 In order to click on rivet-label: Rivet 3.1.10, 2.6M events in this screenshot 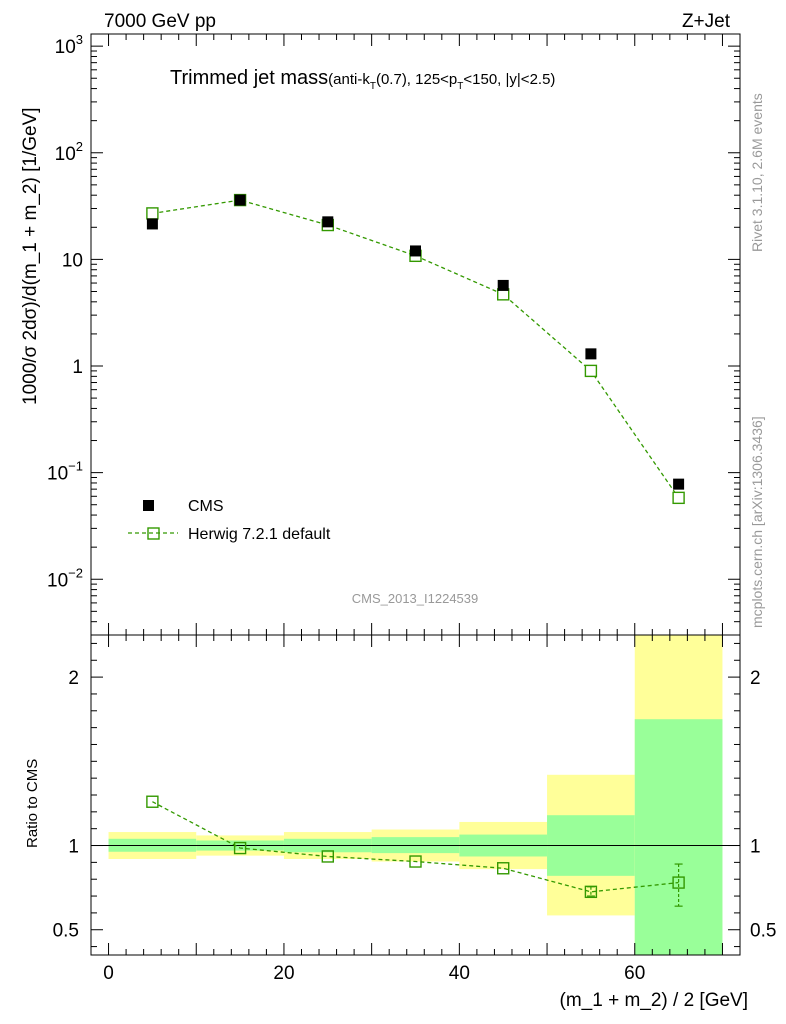, I will do `click(757, 172)`.